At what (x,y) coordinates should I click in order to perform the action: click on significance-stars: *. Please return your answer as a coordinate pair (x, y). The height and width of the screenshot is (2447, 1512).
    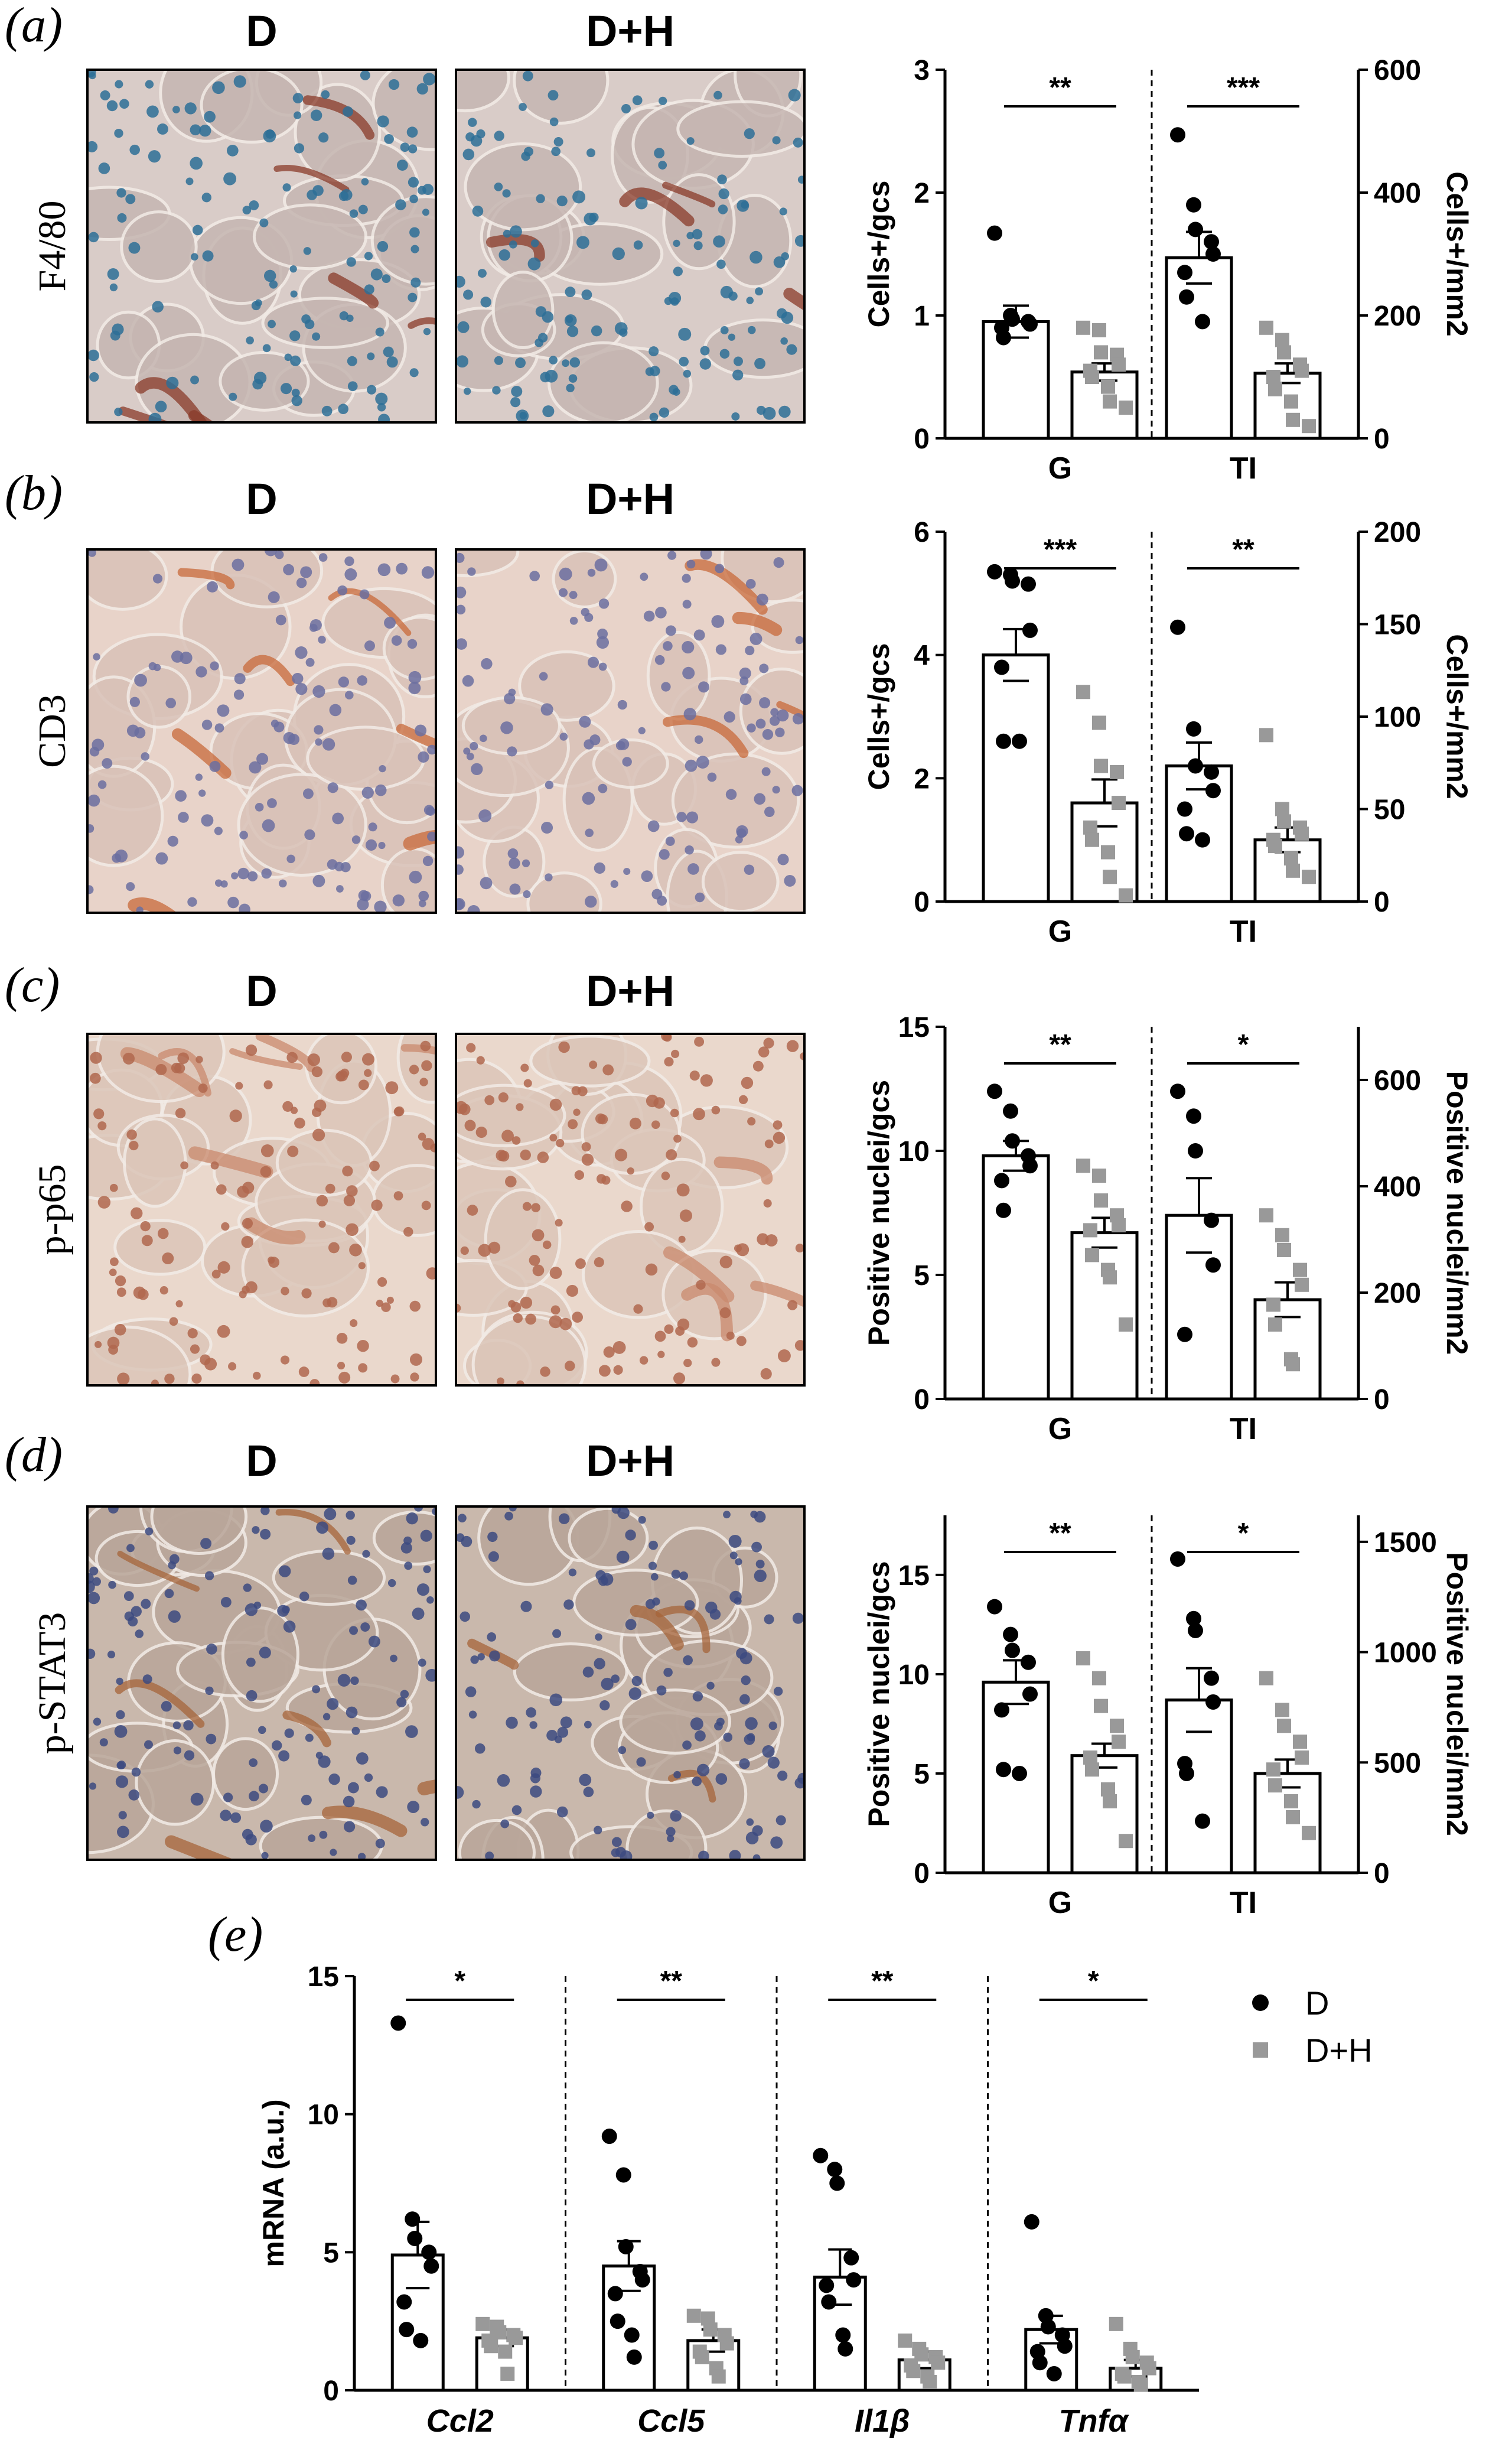
    Looking at the image, I should click on (1243, 1533).